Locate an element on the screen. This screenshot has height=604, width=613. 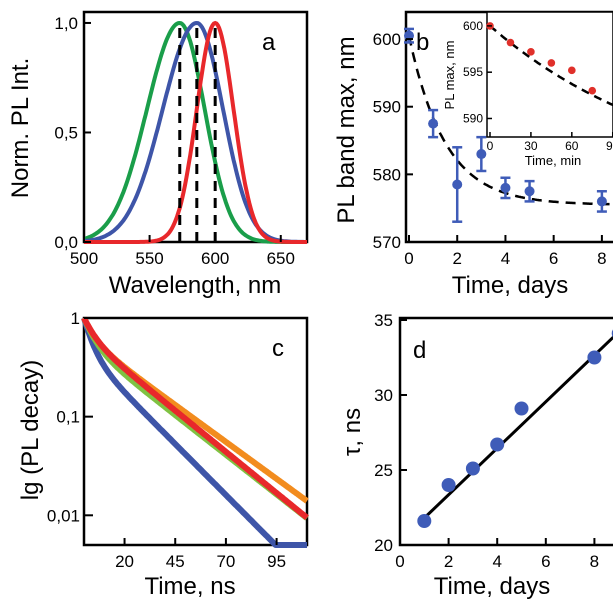
inset-x-tick-label: 60 is located at coordinates (572, 146).